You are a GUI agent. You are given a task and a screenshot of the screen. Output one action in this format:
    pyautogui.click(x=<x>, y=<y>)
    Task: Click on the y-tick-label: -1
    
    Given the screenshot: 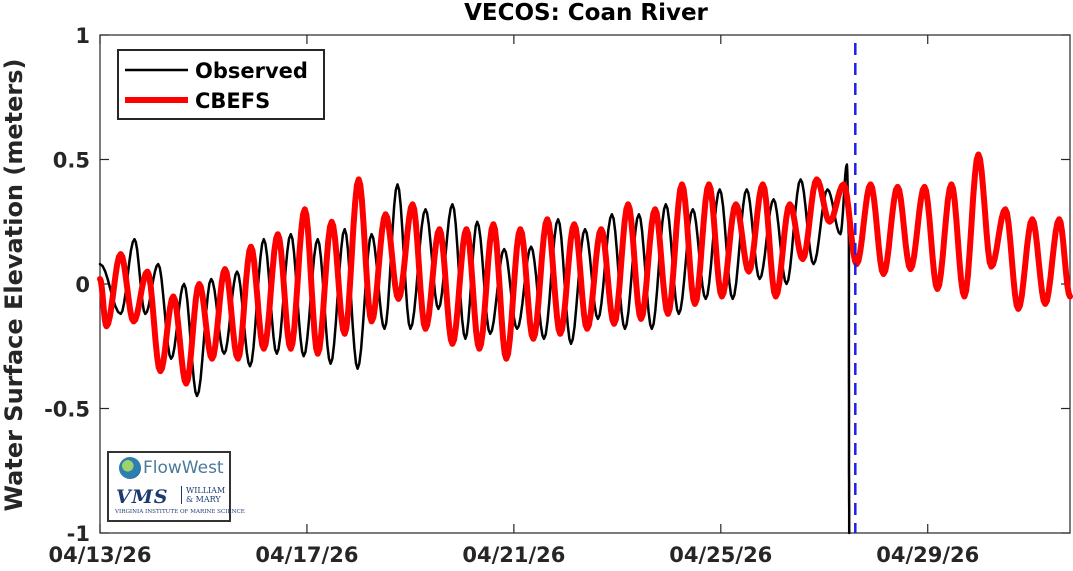 What is the action you would take?
    pyautogui.click(x=78, y=534)
    